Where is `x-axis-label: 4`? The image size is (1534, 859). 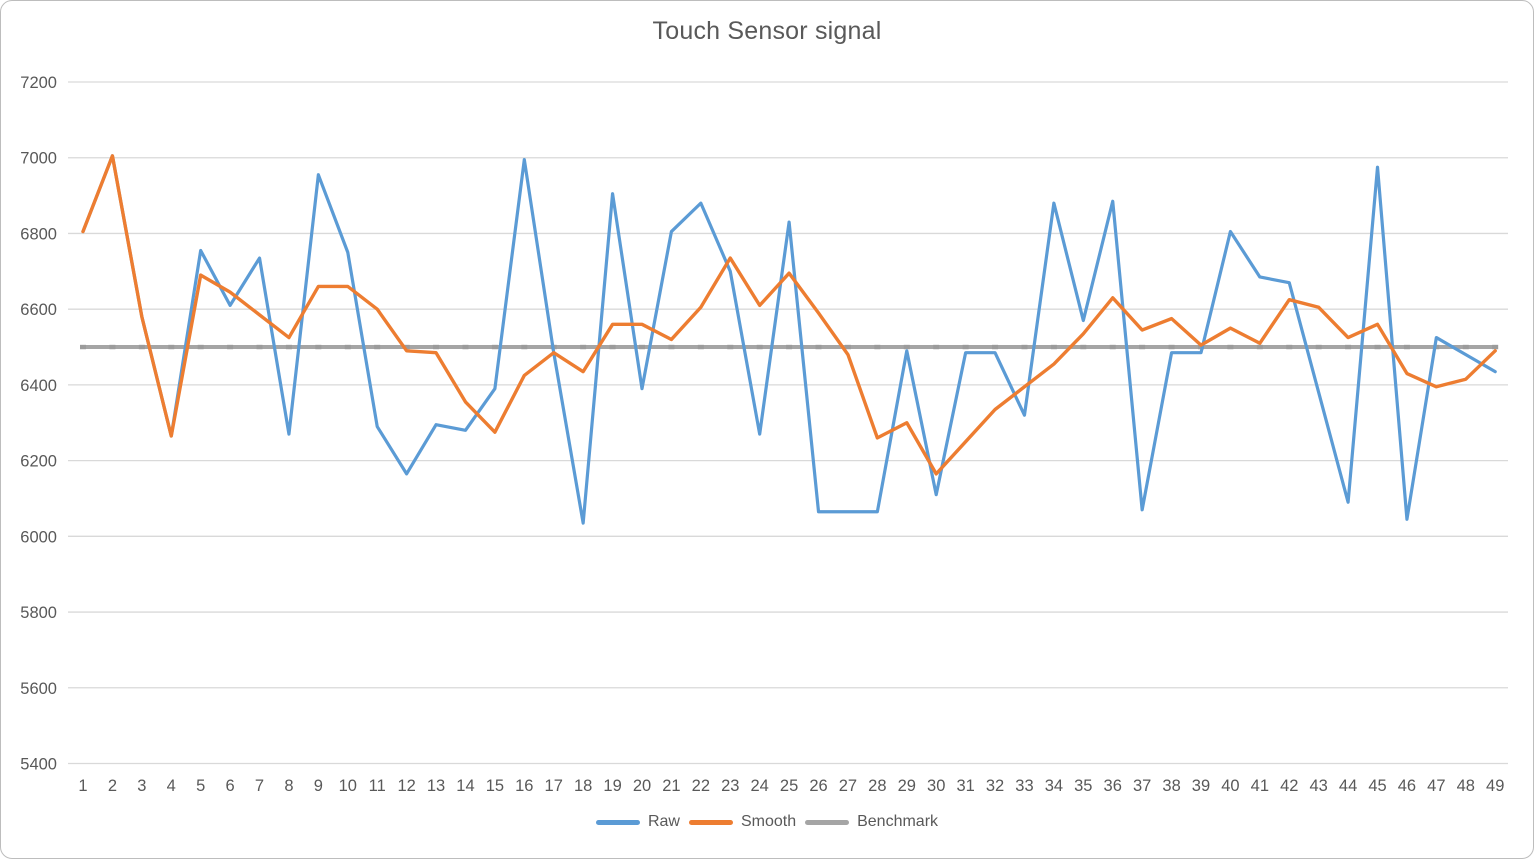
x-axis-label: 4 is located at coordinates (171, 786).